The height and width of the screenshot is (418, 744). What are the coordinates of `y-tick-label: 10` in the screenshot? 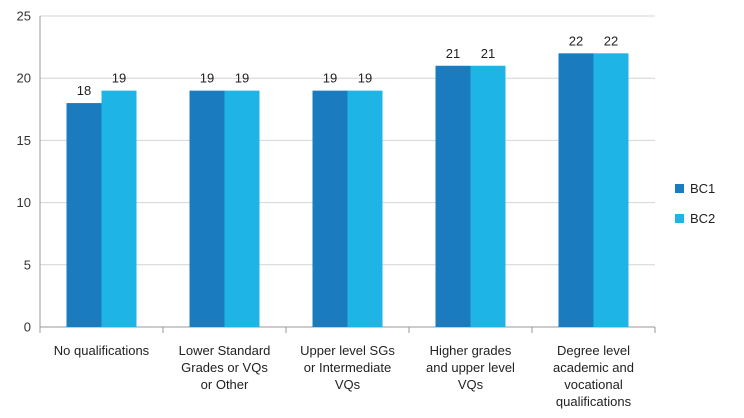 It's located at (24, 202).